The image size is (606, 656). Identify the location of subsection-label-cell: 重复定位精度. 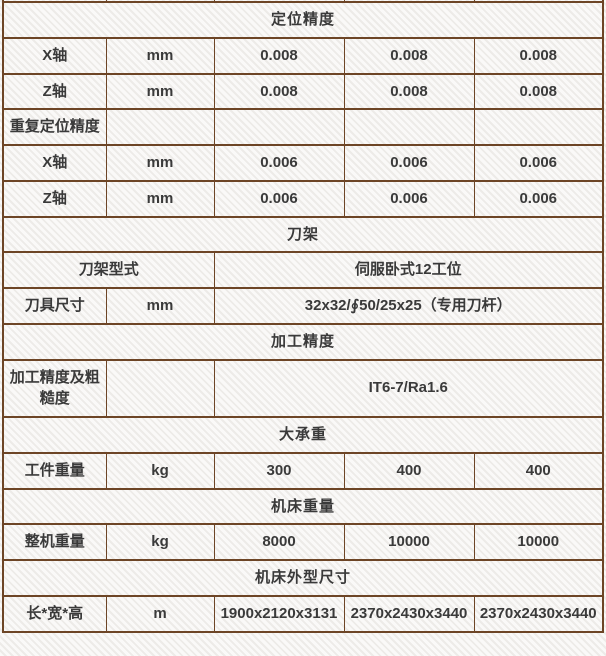
(54, 127).